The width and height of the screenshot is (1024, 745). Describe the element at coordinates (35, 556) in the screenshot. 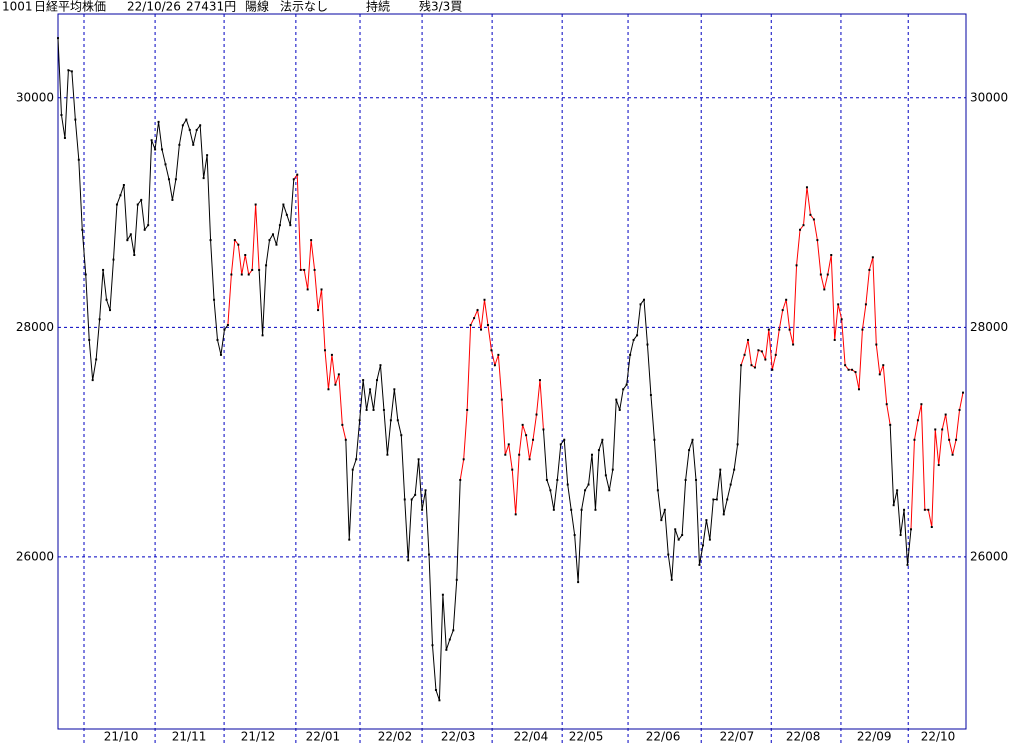

I see `y-tick-label: 26000` at that location.